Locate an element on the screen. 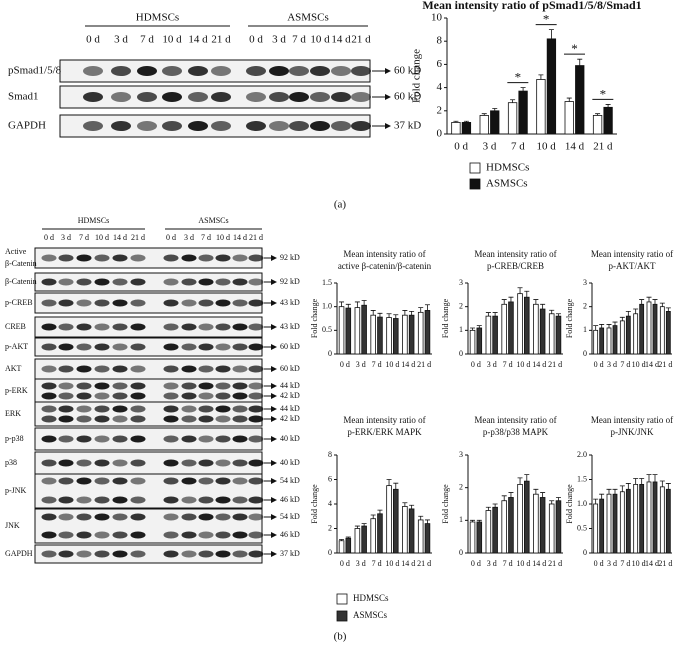  size-label: 42 kD is located at coordinates (290, 395).